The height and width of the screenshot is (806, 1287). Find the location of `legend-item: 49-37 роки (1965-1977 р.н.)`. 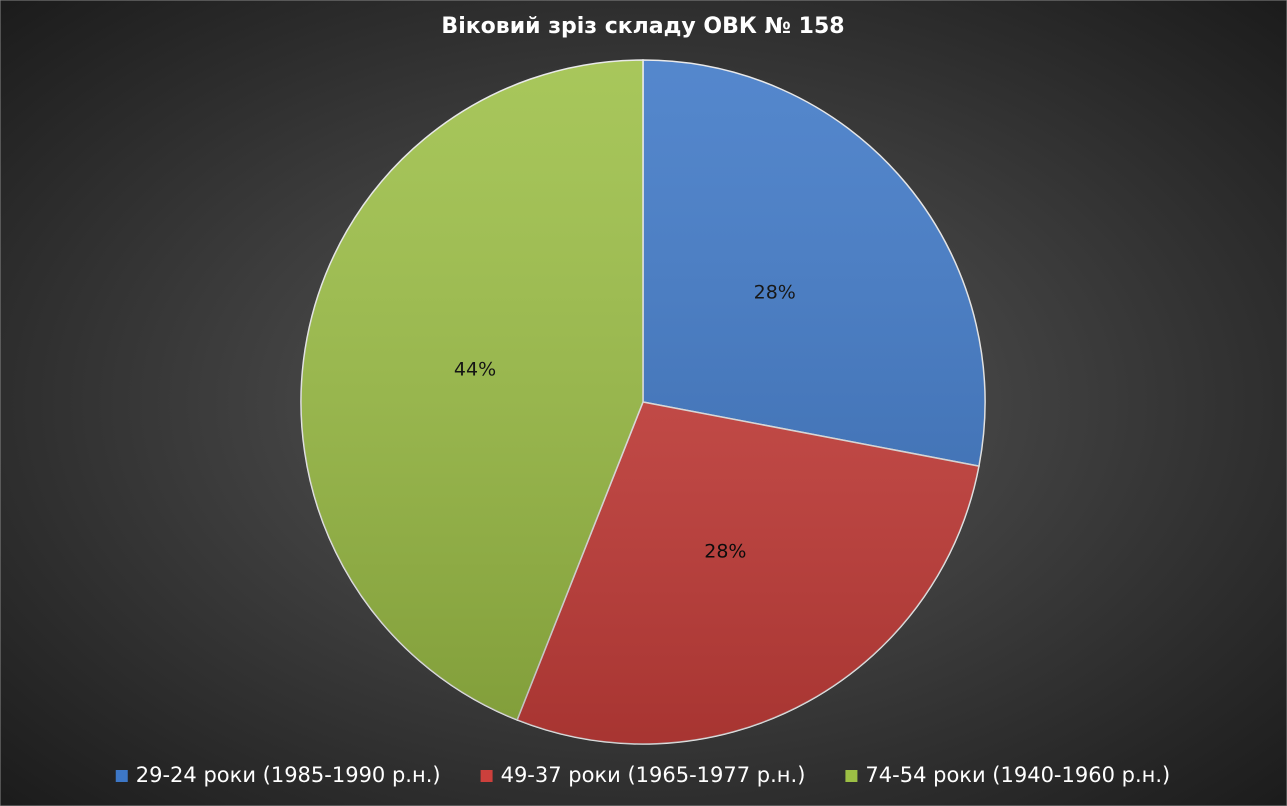

legend-item: 49-37 роки (1965-1977 р.н.) is located at coordinates (643, 775).